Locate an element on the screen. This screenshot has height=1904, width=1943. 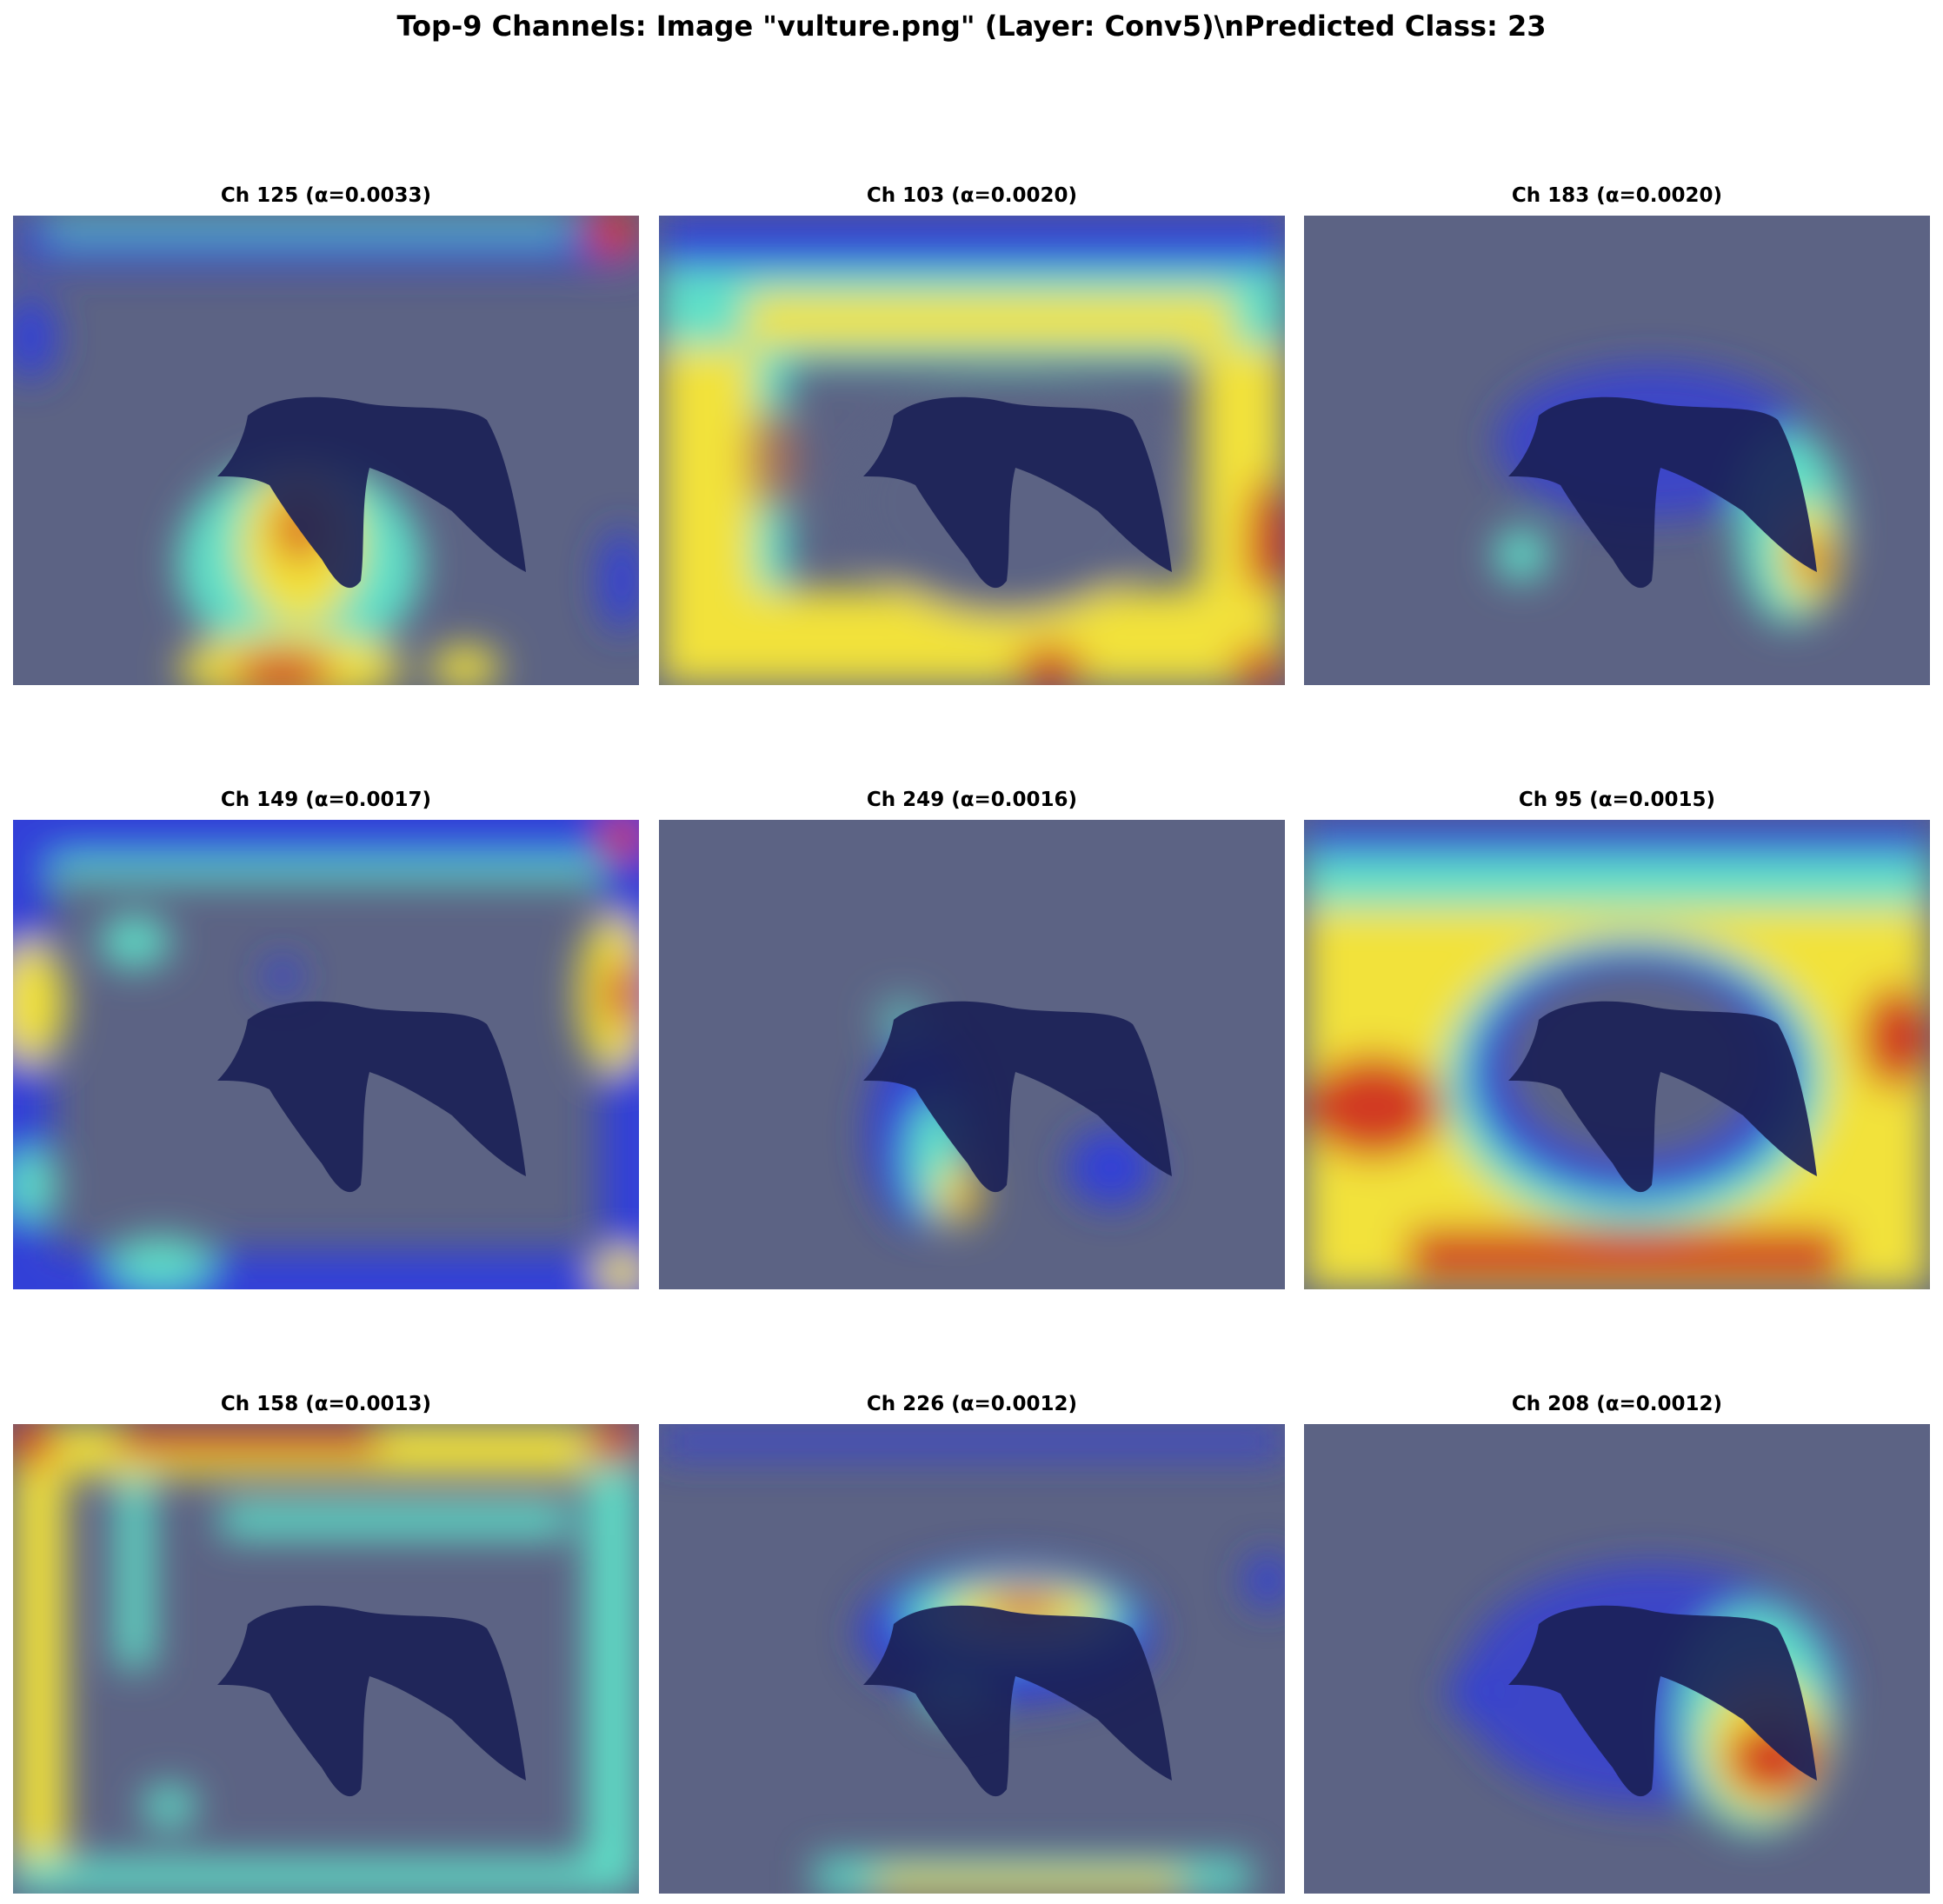
panel-title: Ch 158 (α=0.0013) is located at coordinates (326, 1404).